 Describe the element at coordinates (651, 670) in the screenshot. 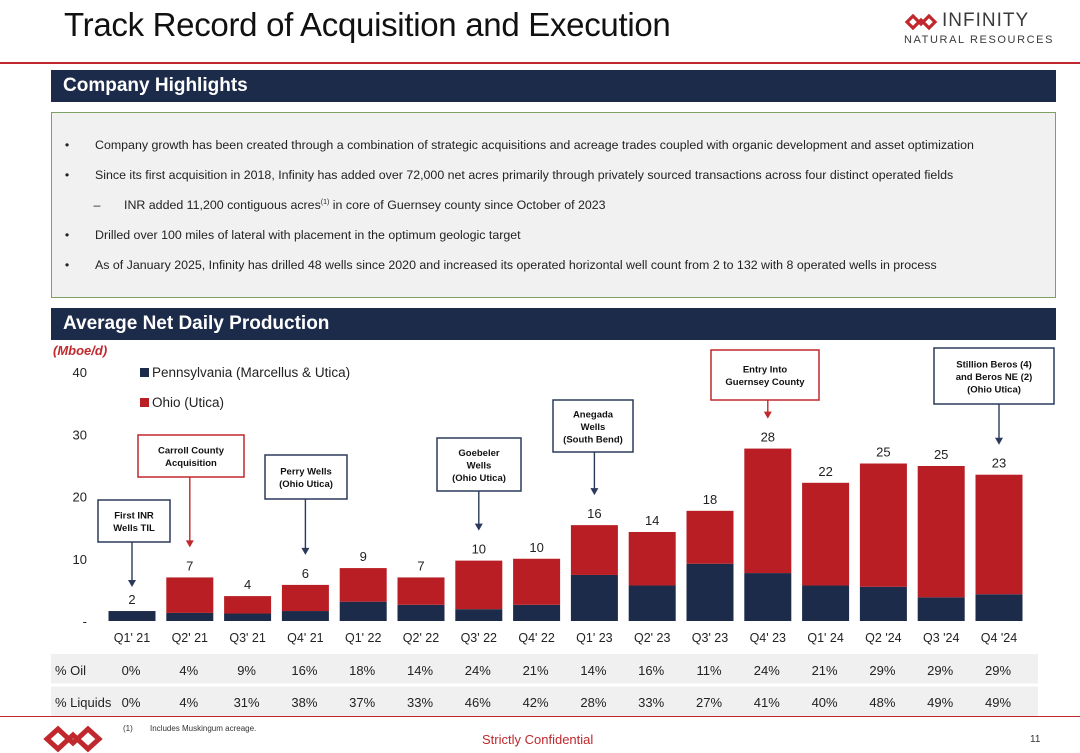

I see `table-cell: 16%` at that location.